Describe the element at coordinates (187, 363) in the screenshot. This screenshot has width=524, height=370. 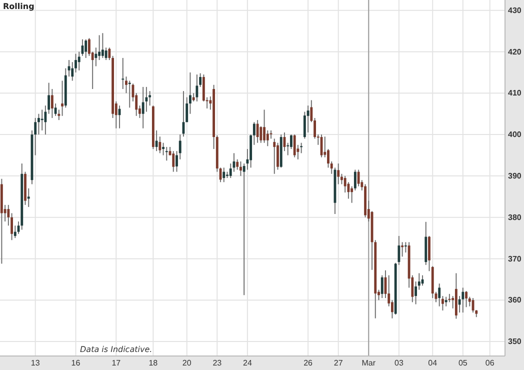
I see `x-tick-label: 20` at that location.